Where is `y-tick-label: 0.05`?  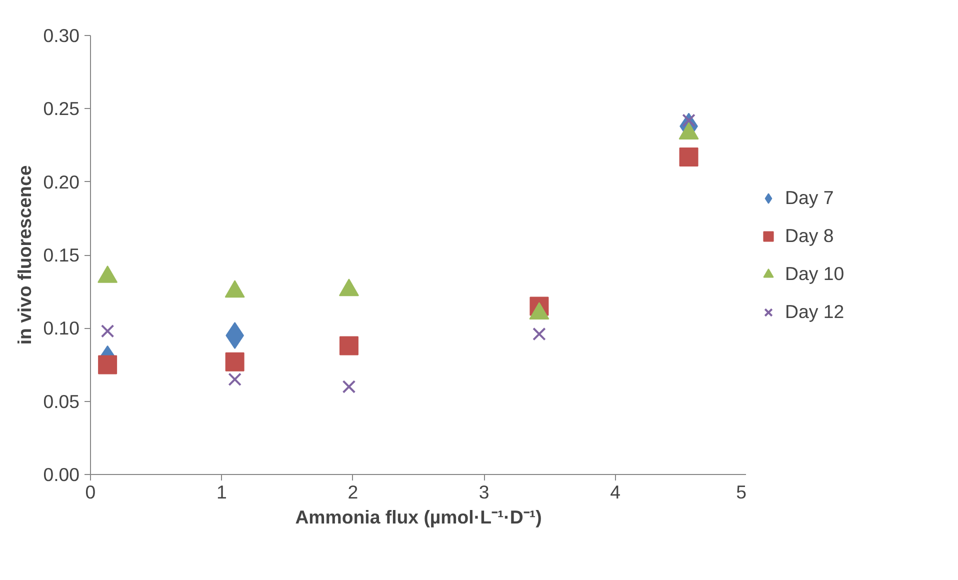
y-tick-label: 0.05 is located at coordinates (61, 401).